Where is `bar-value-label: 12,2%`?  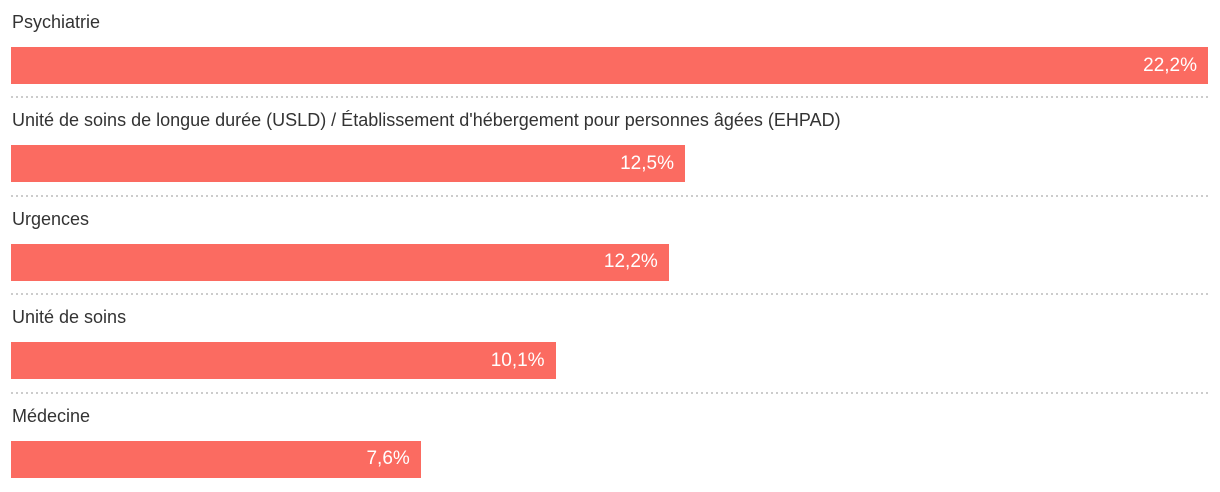
bar-value-label: 12,2% is located at coordinates (630, 262).